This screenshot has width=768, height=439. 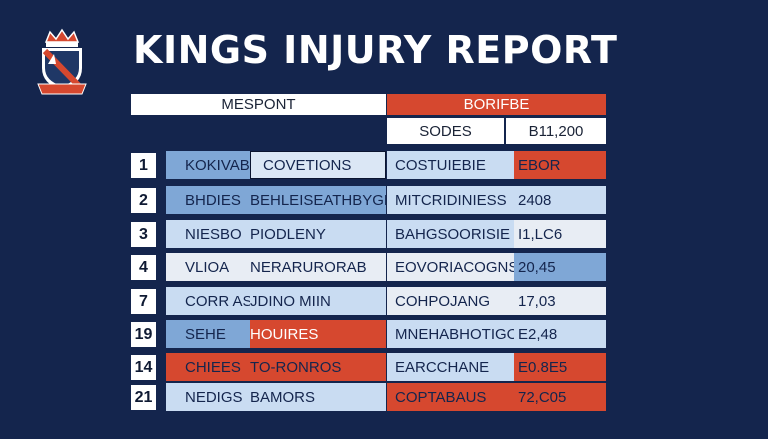 I want to click on player-first-cell: BHDIES, so click(x=208, y=200).